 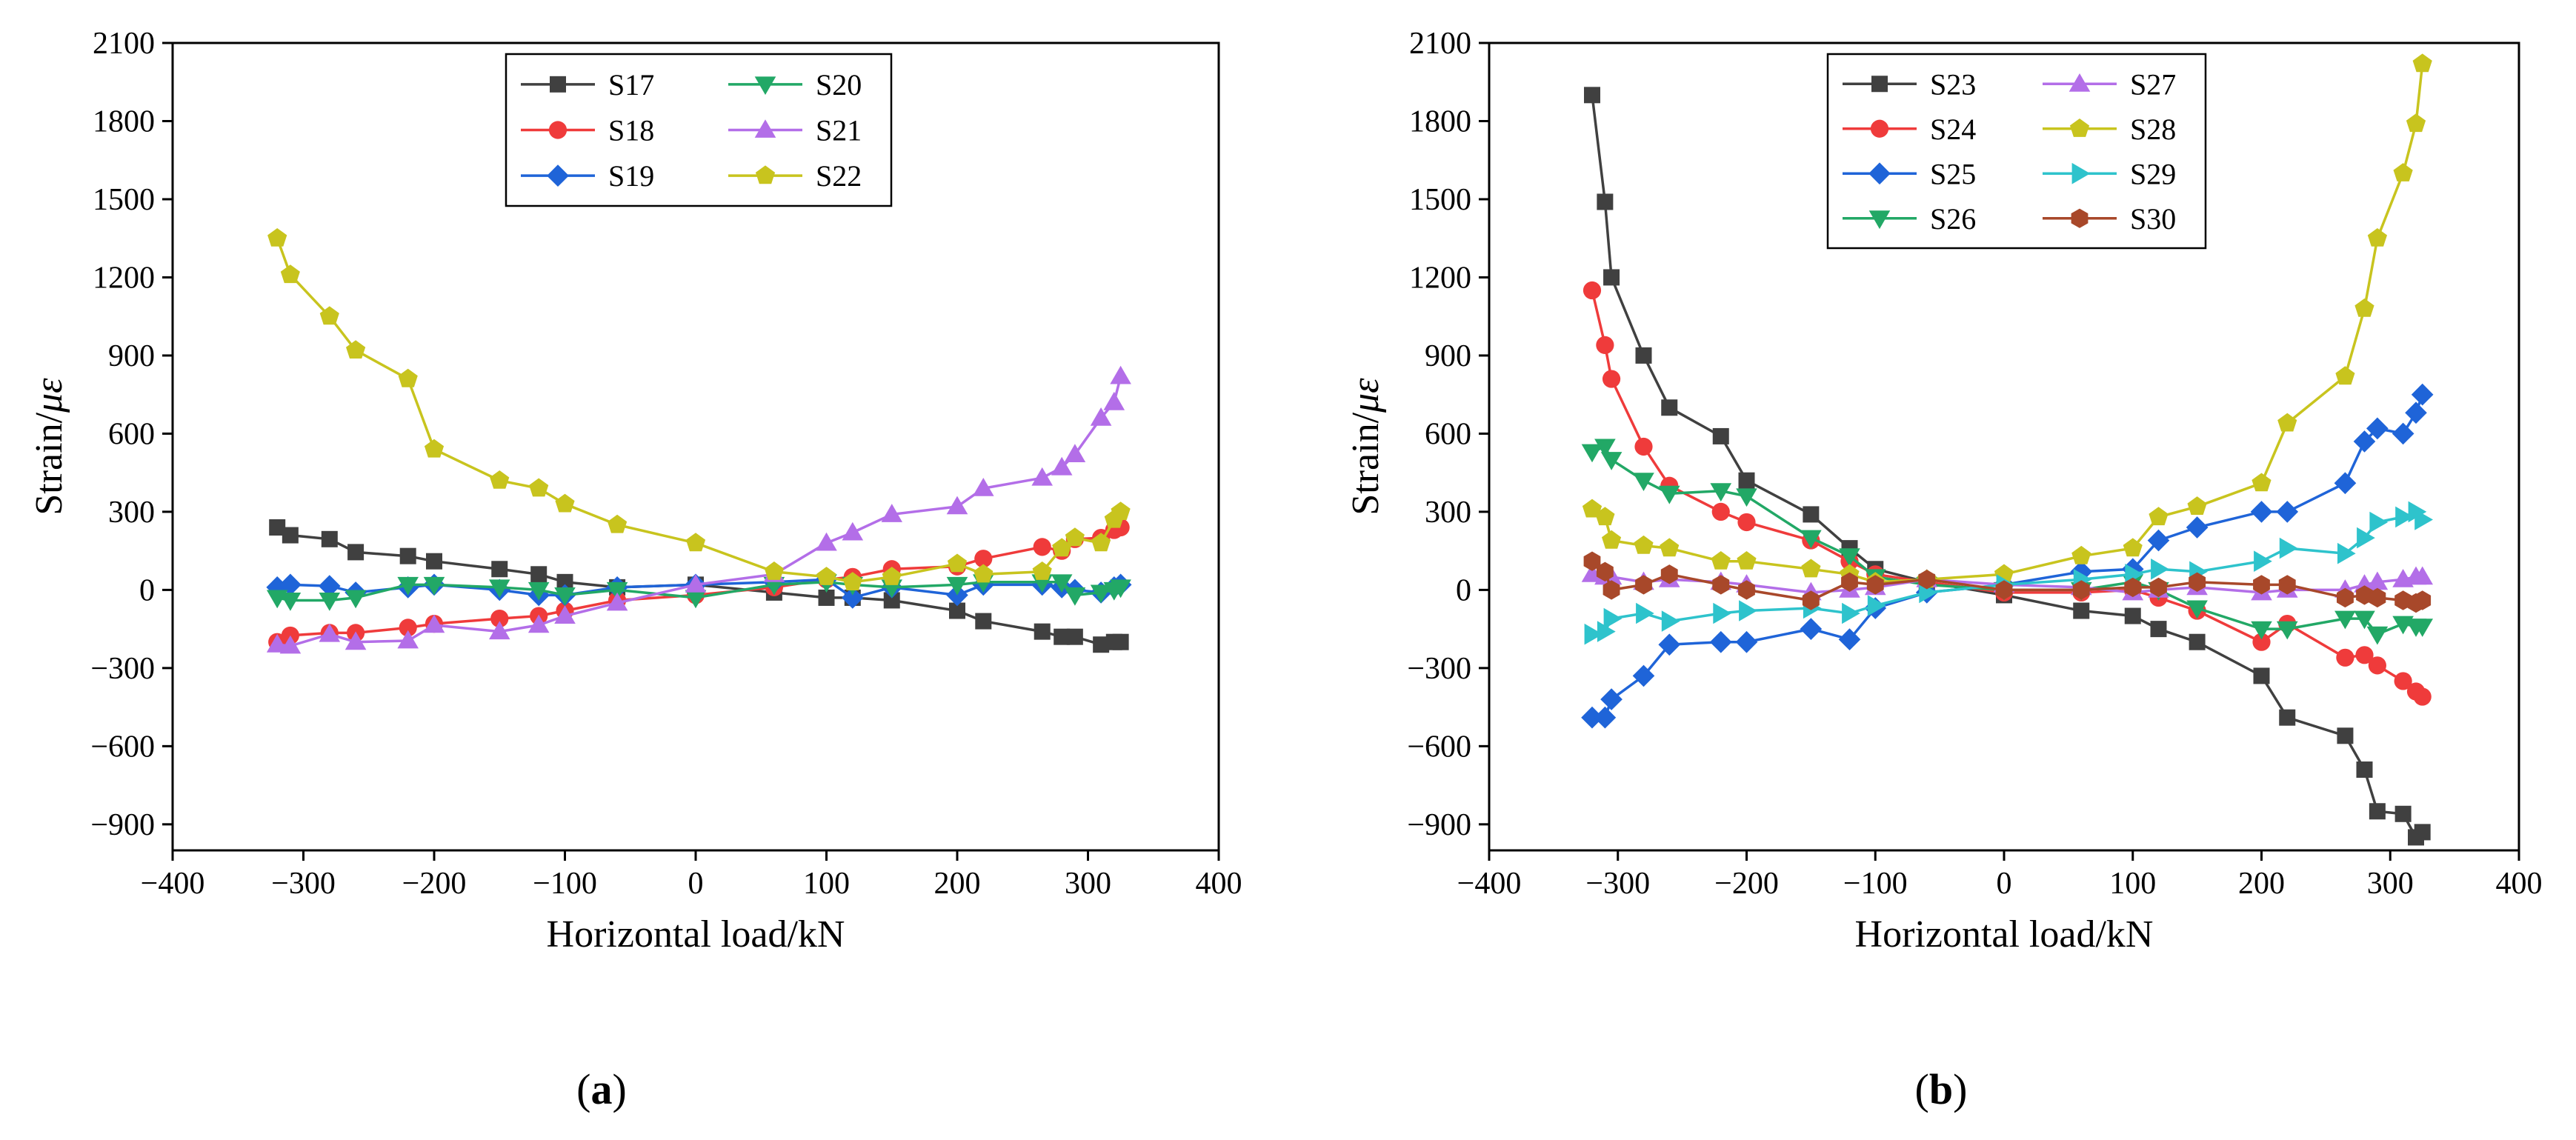 What do you see at coordinates (1617, 884) in the screenshot?
I see `x-tick-label: −300` at bounding box center [1617, 884].